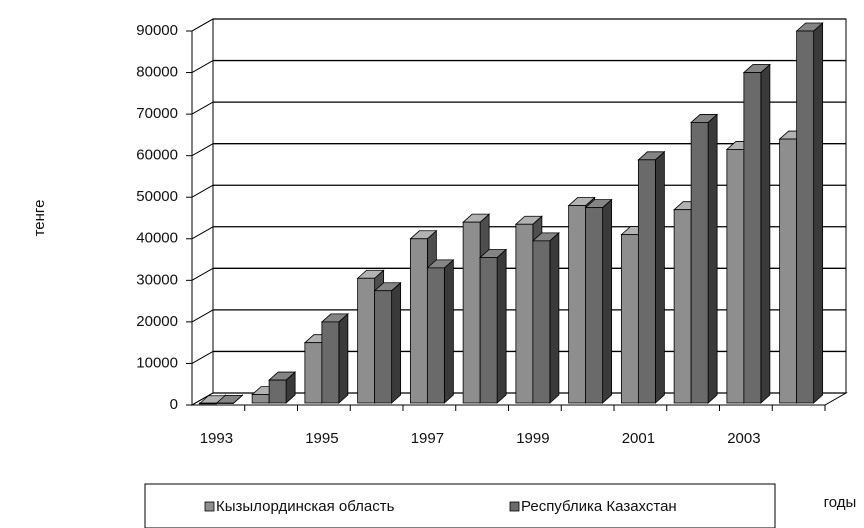  Describe the element at coordinates (157, 238) in the screenshot. I see `y-tick-label: 40000` at that location.